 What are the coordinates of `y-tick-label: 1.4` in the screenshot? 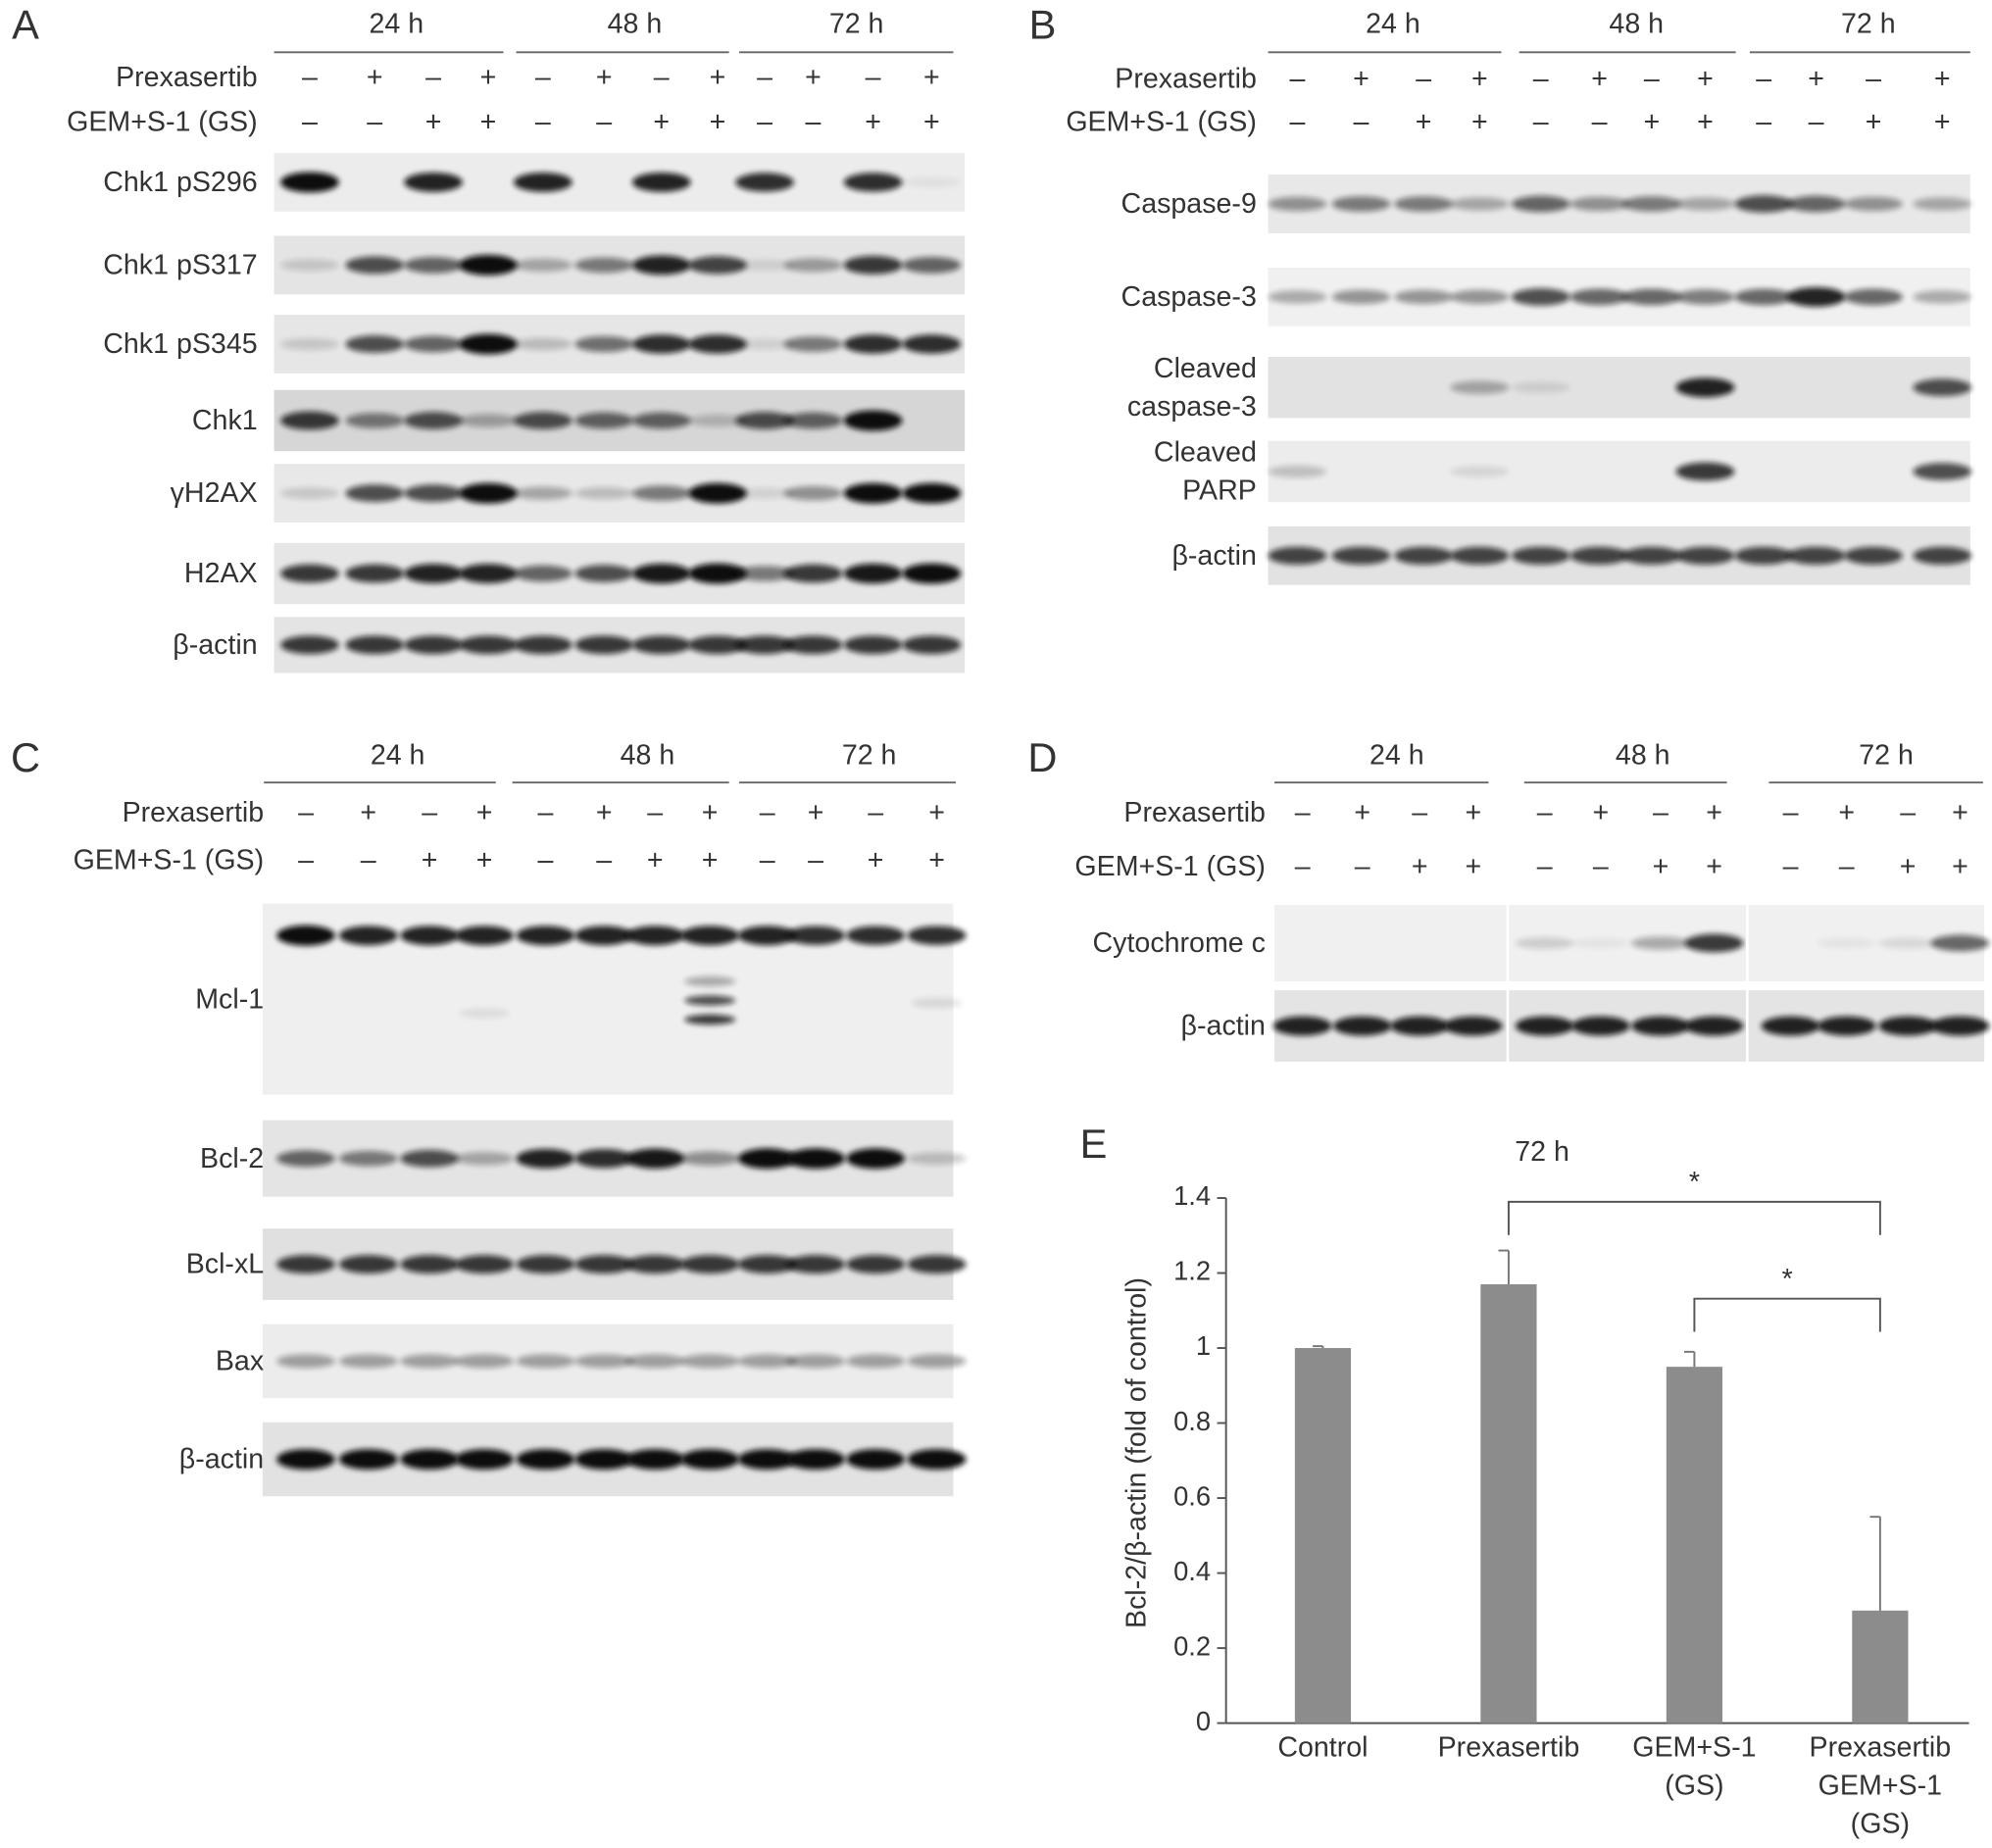 It's located at (1192, 1196).